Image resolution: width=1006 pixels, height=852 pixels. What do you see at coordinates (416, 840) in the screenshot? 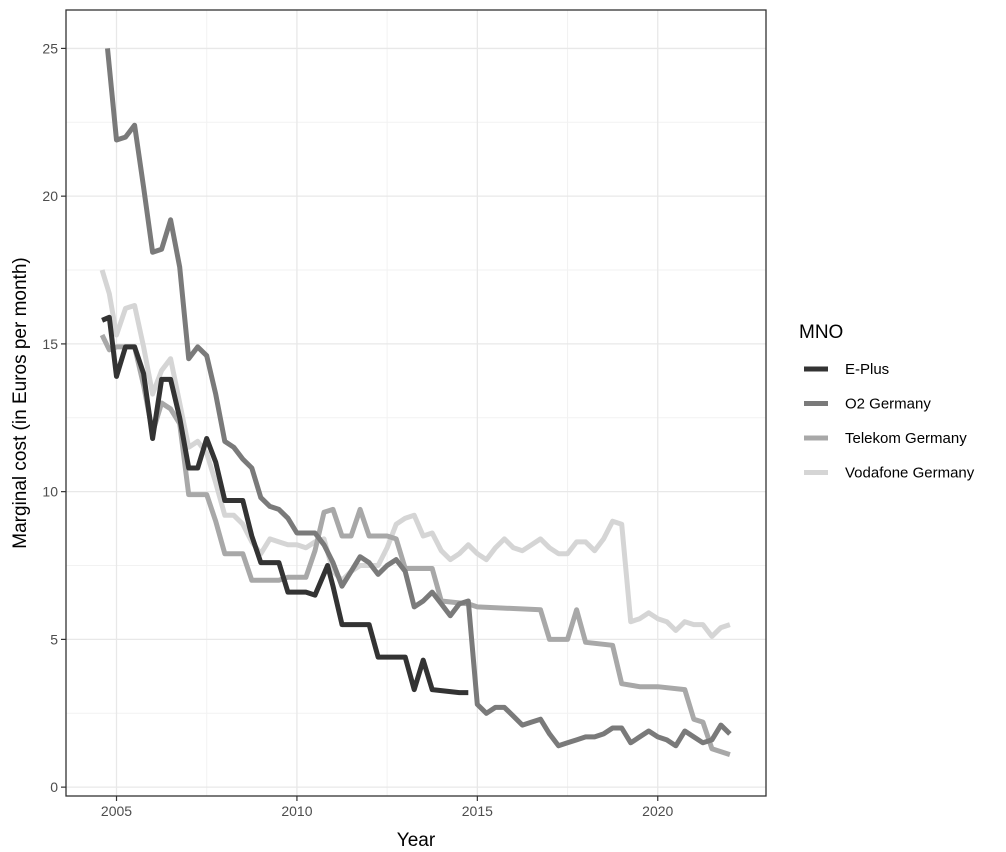
I see `x-axis-title: Year` at bounding box center [416, 840].